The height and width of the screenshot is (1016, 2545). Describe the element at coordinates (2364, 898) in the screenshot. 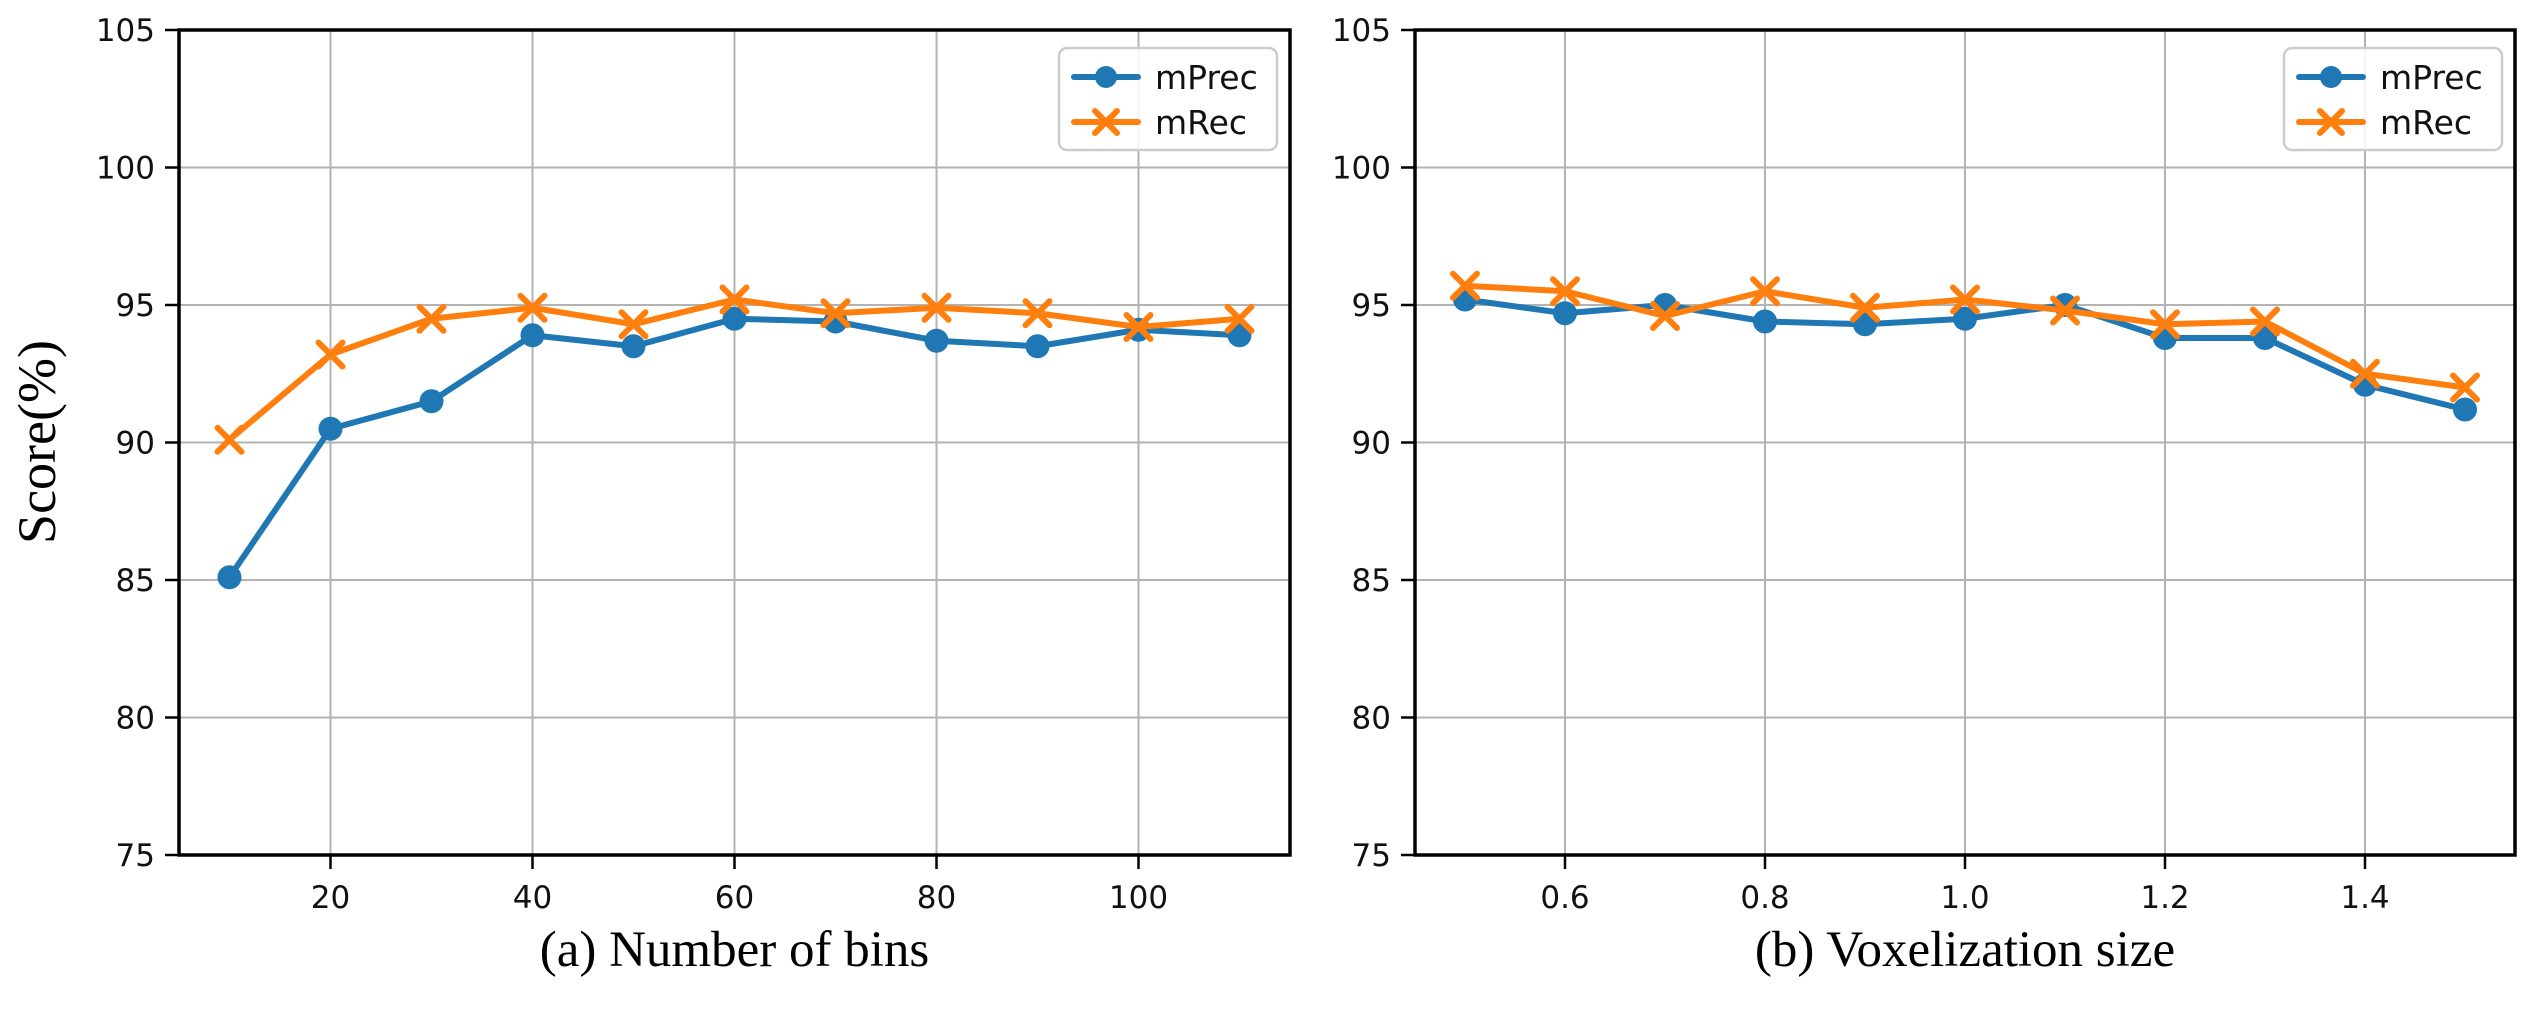

I see `x-tick-label: 1.4` at that location.